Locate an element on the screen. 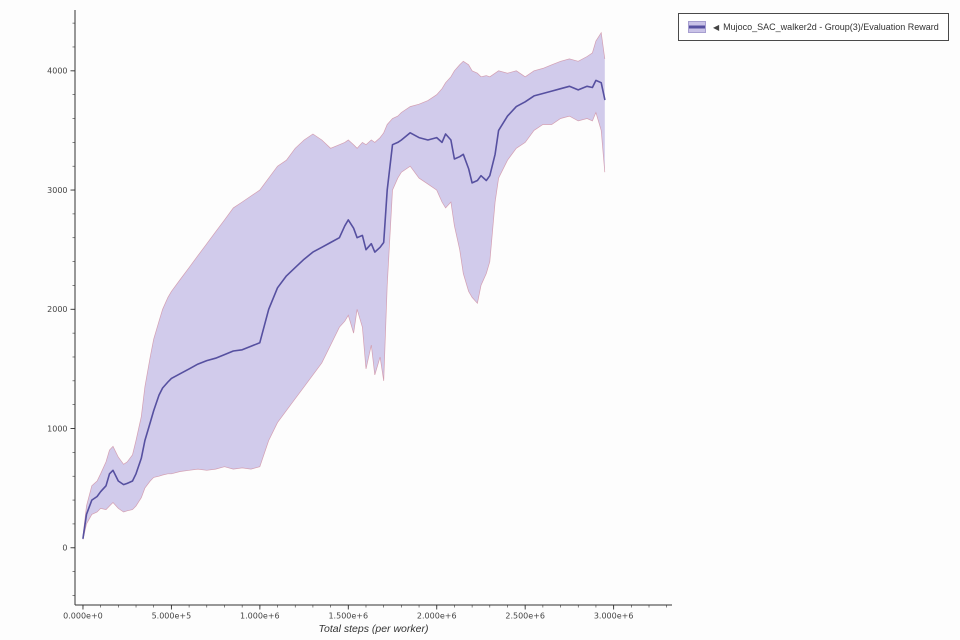 The width and height of the screenshot is (960, 640). y-tick-label: 3000 is located at coordinates (57, 190).